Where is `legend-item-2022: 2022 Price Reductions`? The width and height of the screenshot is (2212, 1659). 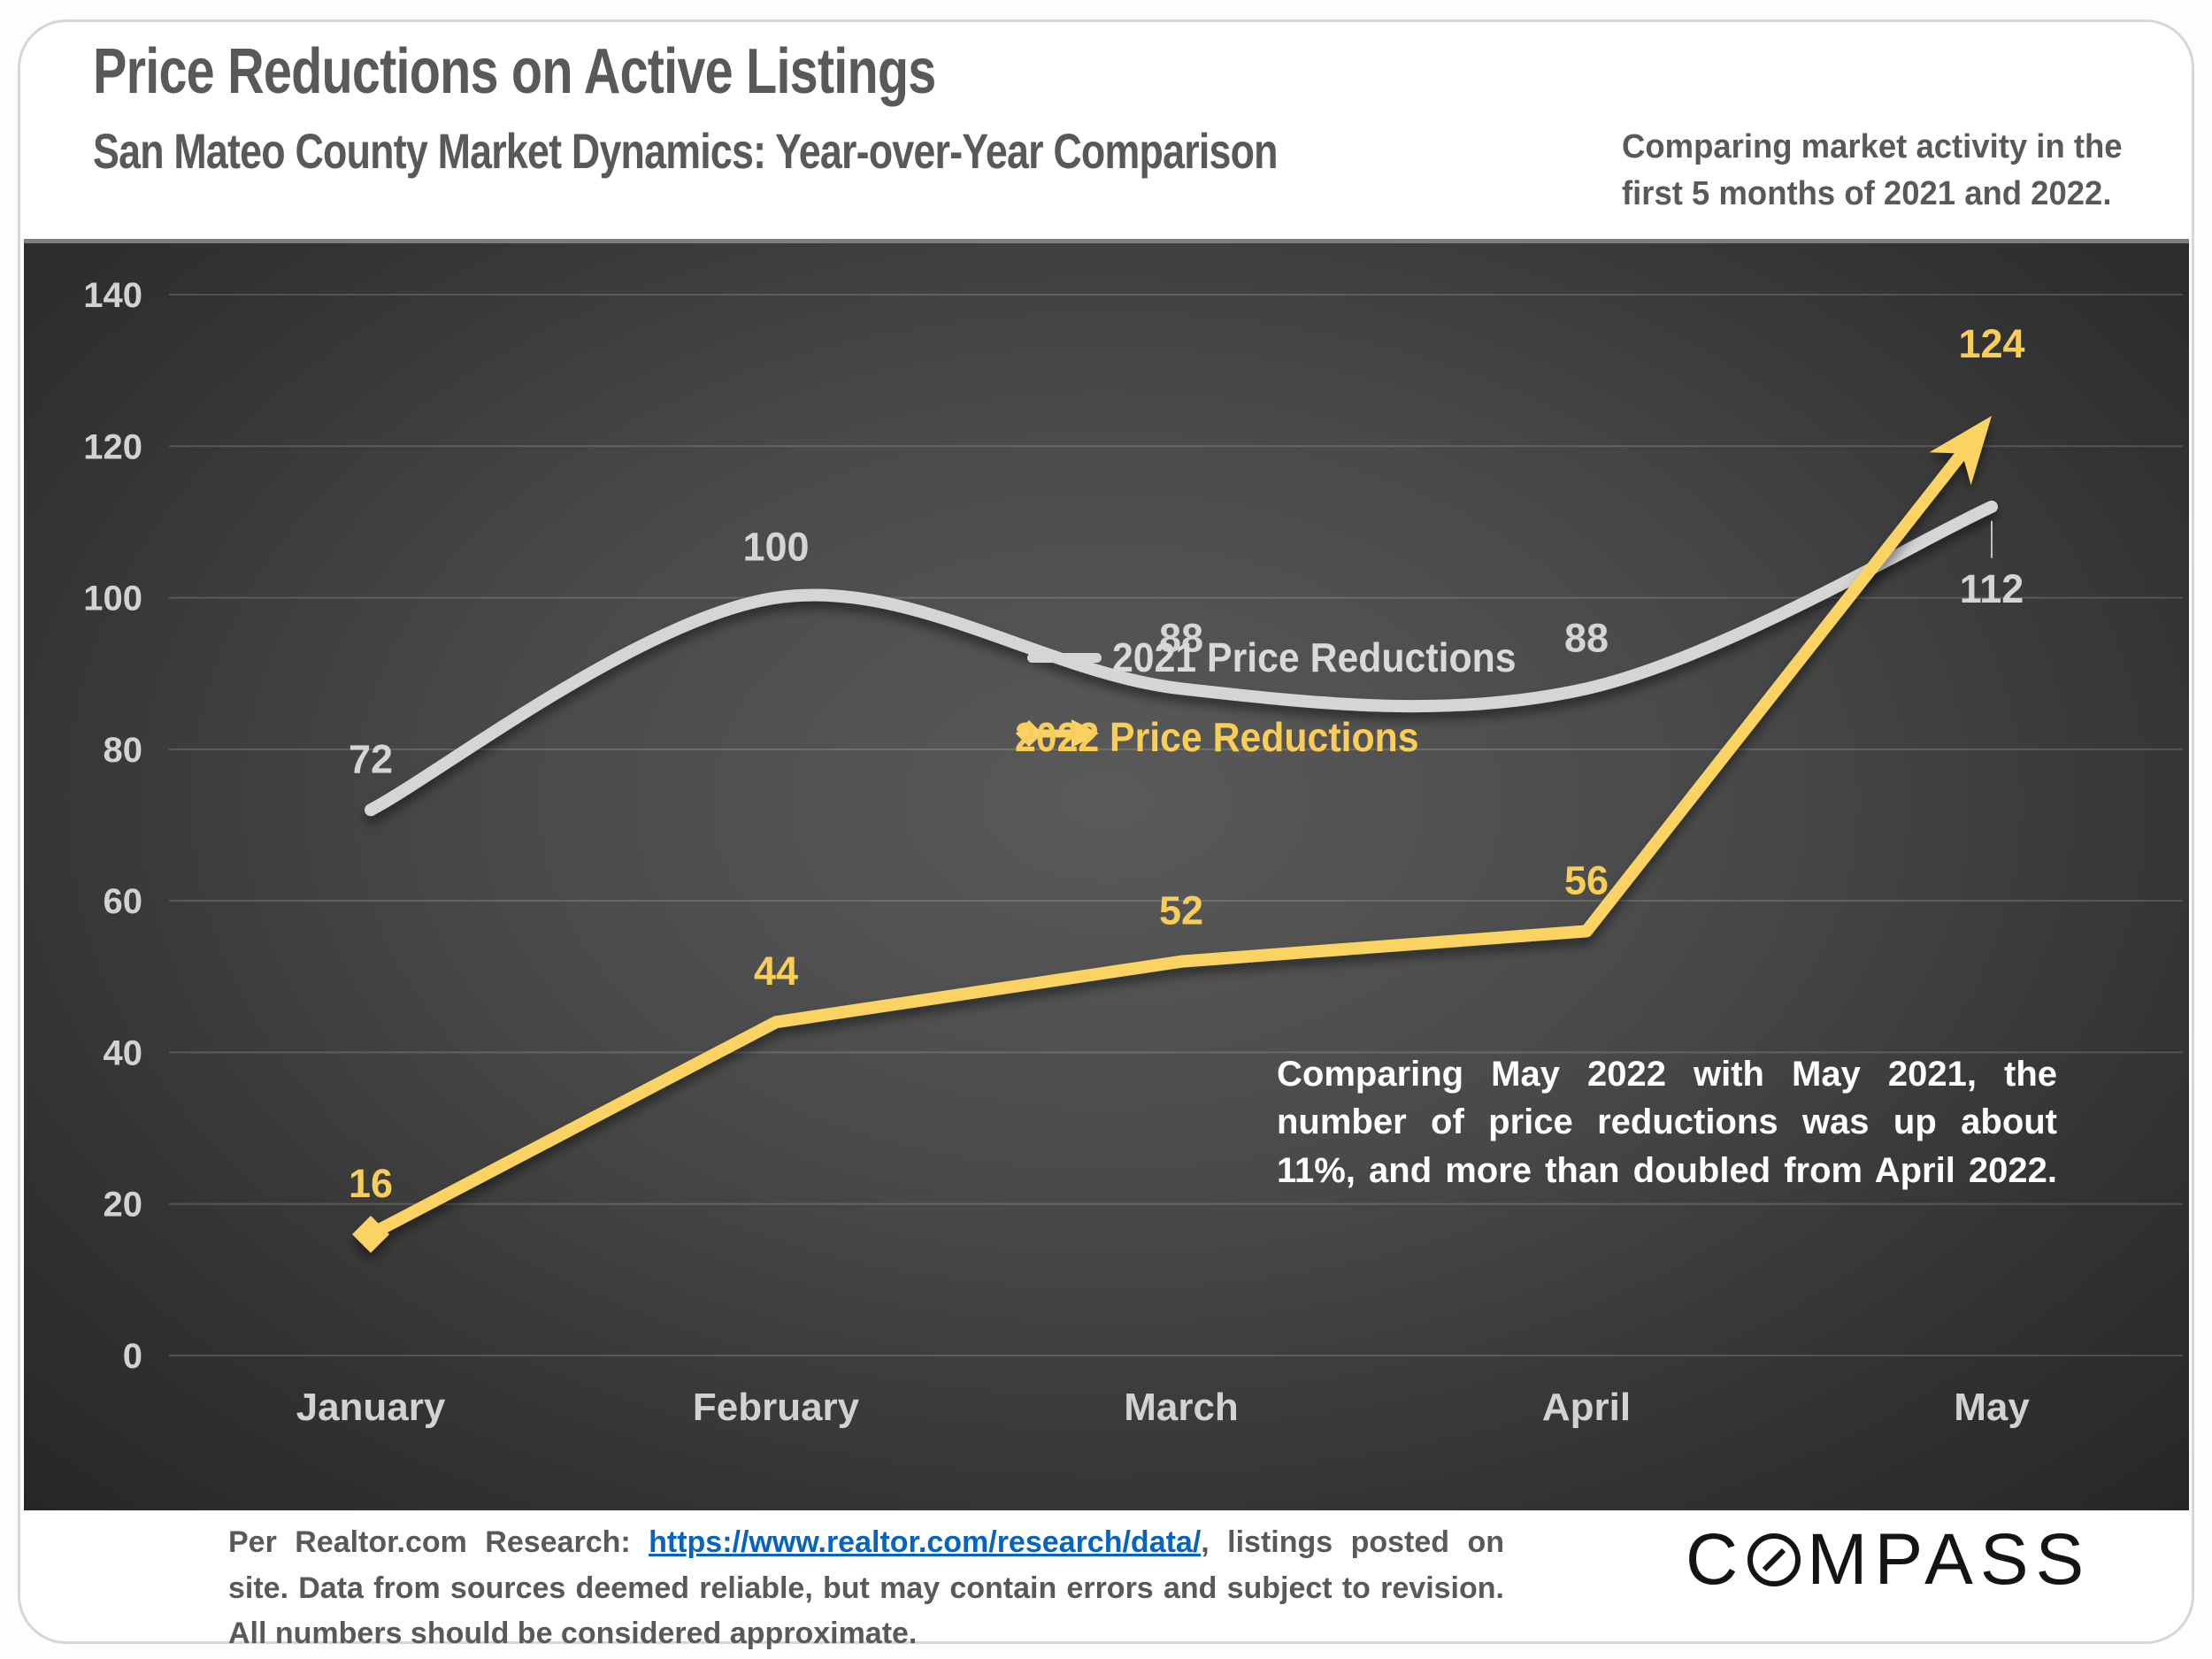
legend-item-2022: 2022 Price Reductions is located at coordinates (1232, 737).